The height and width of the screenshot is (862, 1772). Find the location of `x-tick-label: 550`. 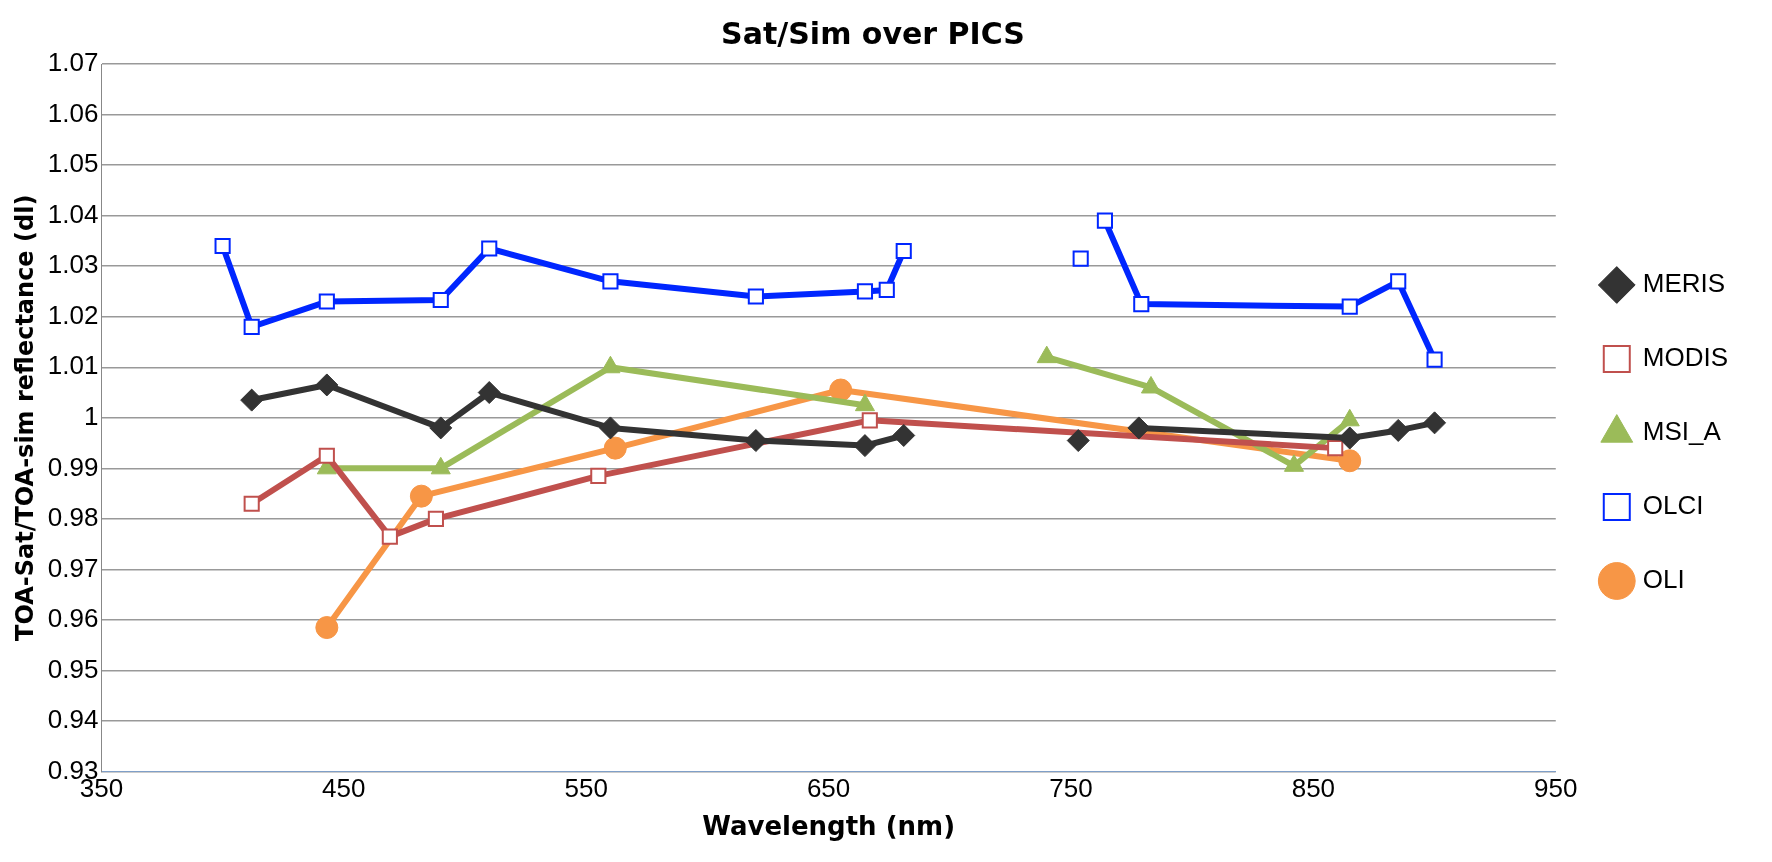

x-tick-label: 550 is located at coordinates (586, 788).